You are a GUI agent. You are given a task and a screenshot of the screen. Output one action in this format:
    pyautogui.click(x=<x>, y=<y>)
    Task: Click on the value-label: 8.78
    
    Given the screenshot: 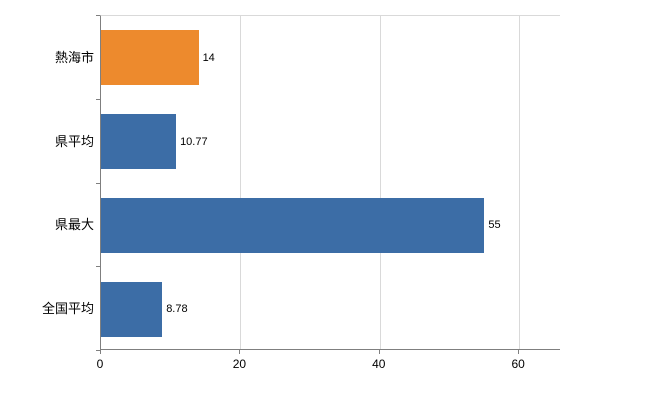 What is the action you would take?
    pyautogui.click(x=177, y=309)
    